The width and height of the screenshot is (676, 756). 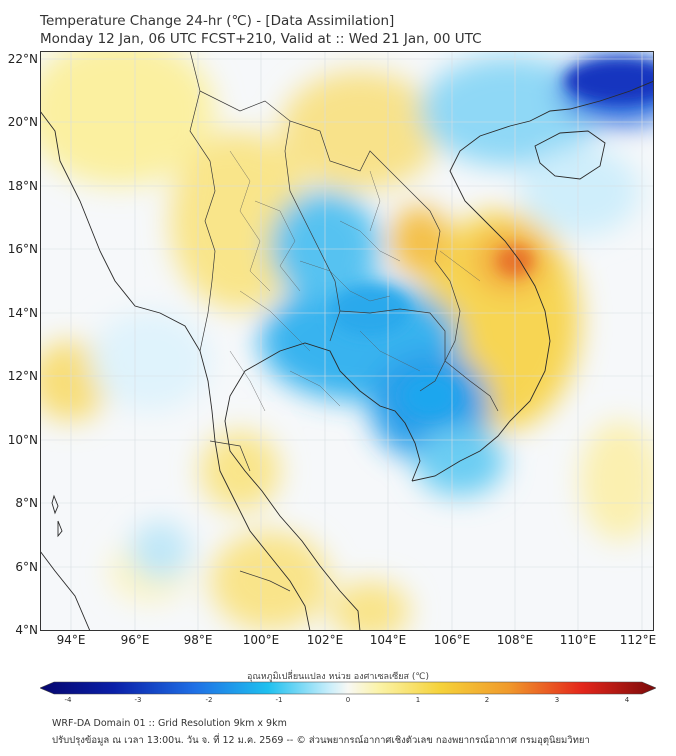 What do you see at coordinates (138, 700) in the screenshot?
I see `colorbar-tick-neg3: -3` at bounding box center [138, 700].